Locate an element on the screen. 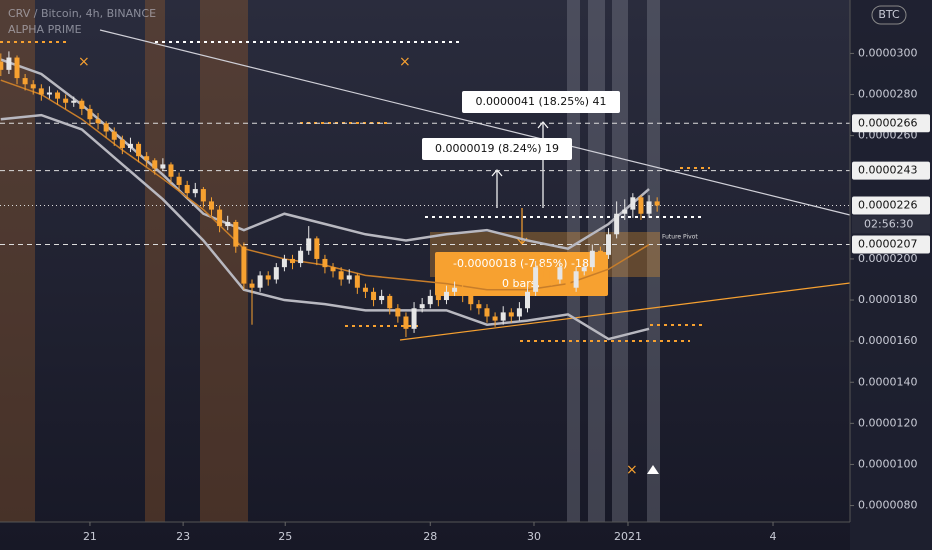  currency-badge is located at coordinates (889, 15).